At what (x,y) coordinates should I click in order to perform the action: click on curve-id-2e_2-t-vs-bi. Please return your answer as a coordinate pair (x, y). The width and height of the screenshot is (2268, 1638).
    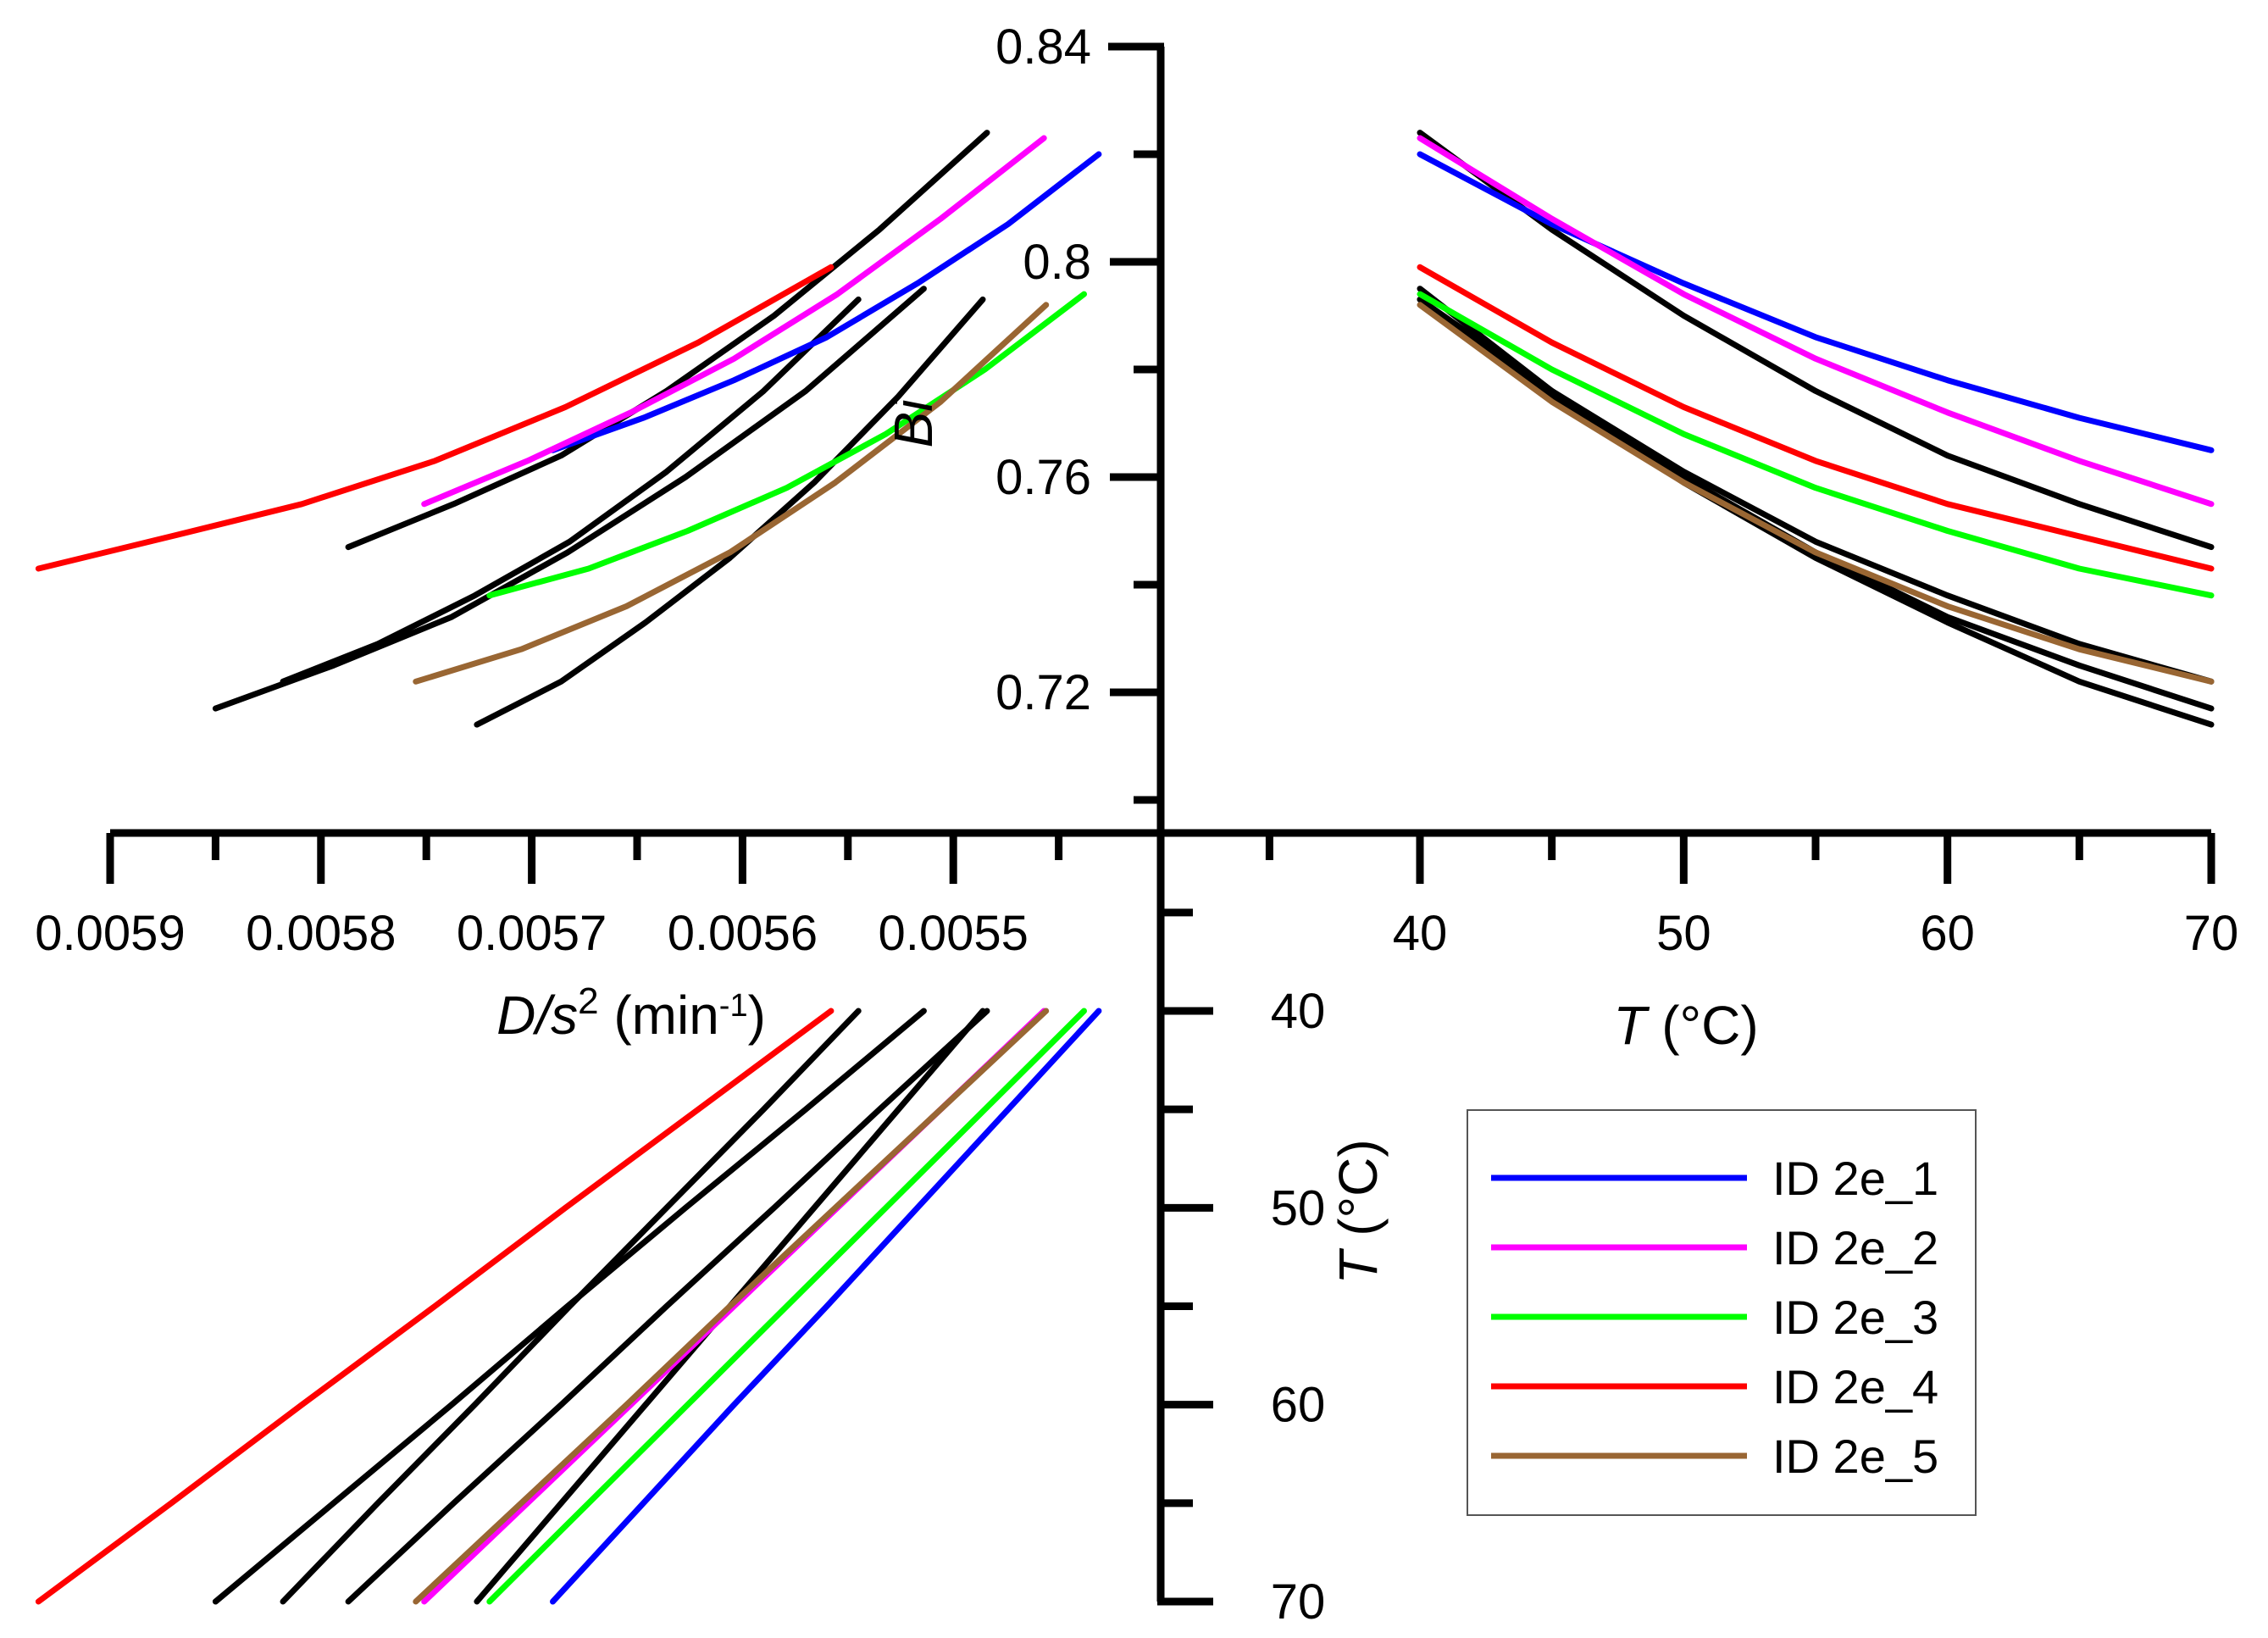
    Looking at the image, I should click on (1816, 321).